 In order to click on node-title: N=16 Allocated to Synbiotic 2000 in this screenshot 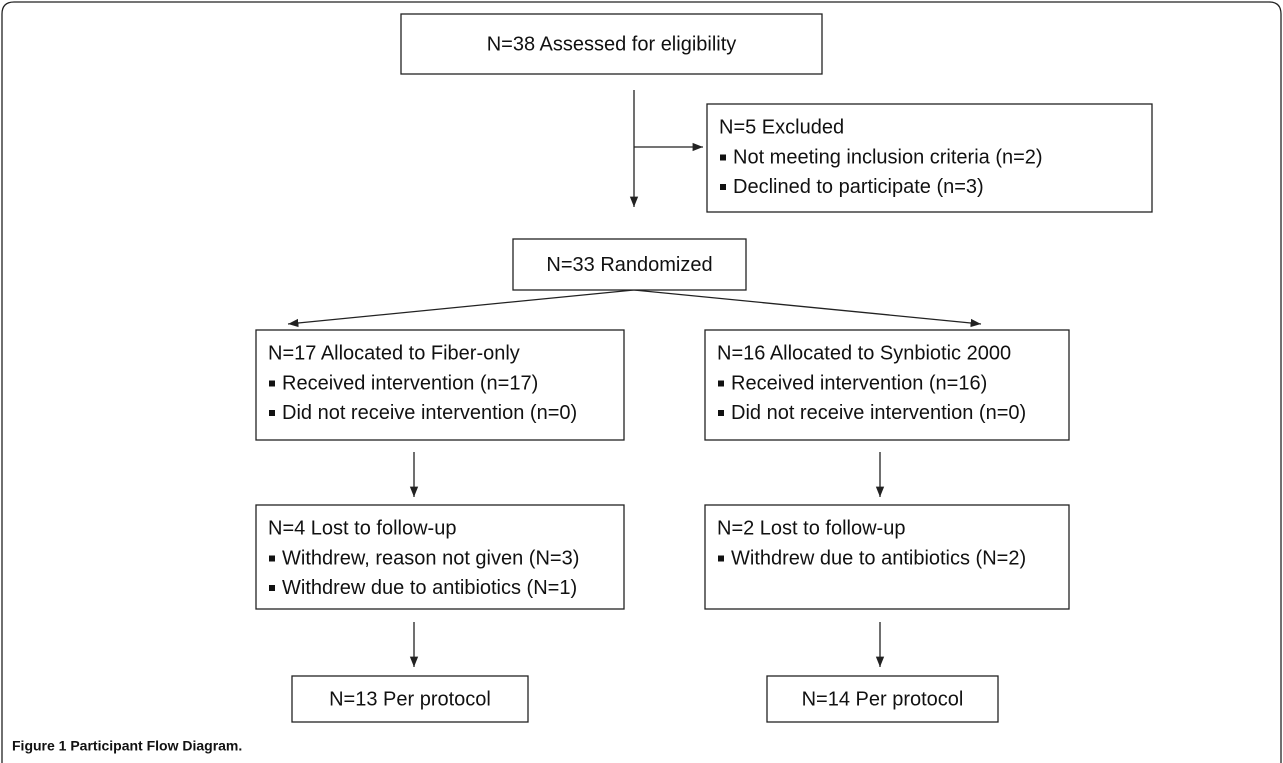, I will do `click(864, 353)`.